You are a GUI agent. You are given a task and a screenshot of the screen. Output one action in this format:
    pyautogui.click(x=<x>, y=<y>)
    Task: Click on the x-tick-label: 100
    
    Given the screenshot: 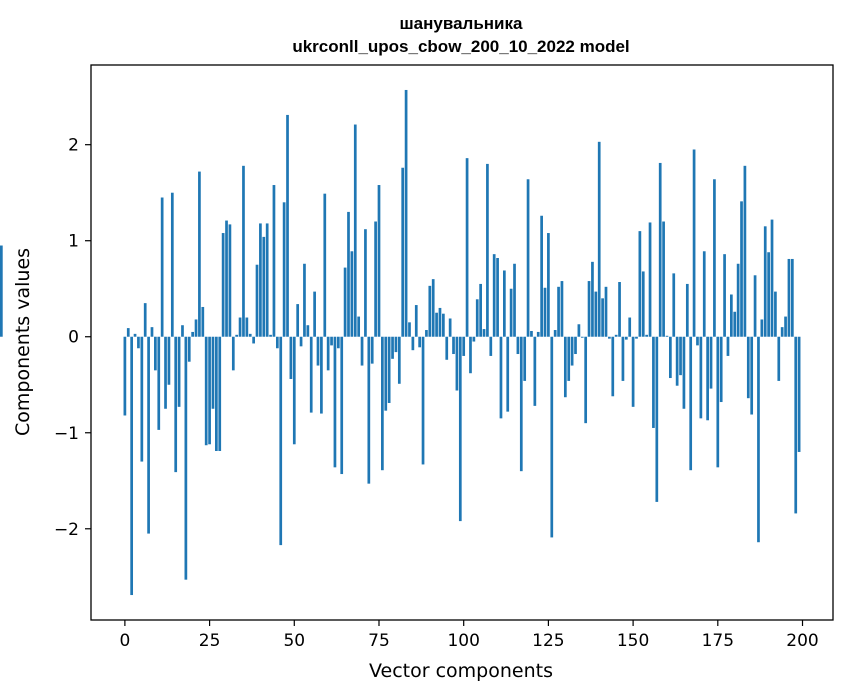 What is the action you would take?
    pyautogui.click(x=463, y=641)
    